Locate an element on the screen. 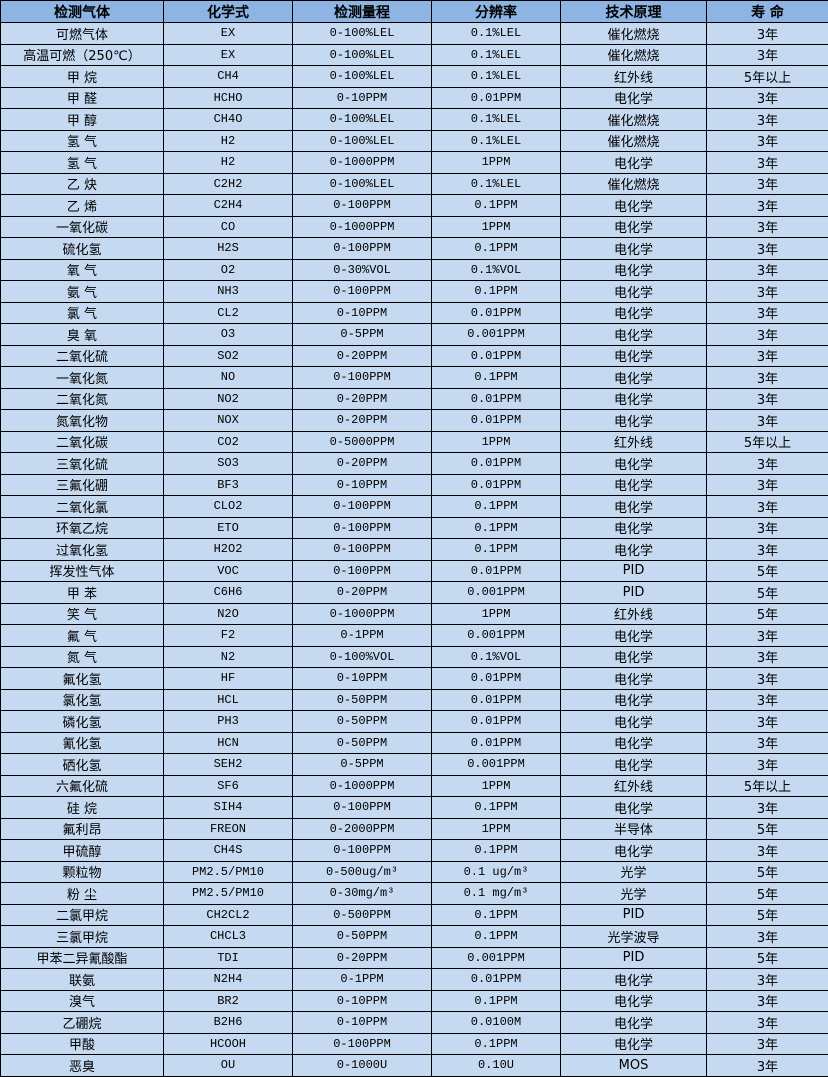 This screenshot has width=828, height=1077. cell-formula: SF6 is located at coordinates (228, 786).